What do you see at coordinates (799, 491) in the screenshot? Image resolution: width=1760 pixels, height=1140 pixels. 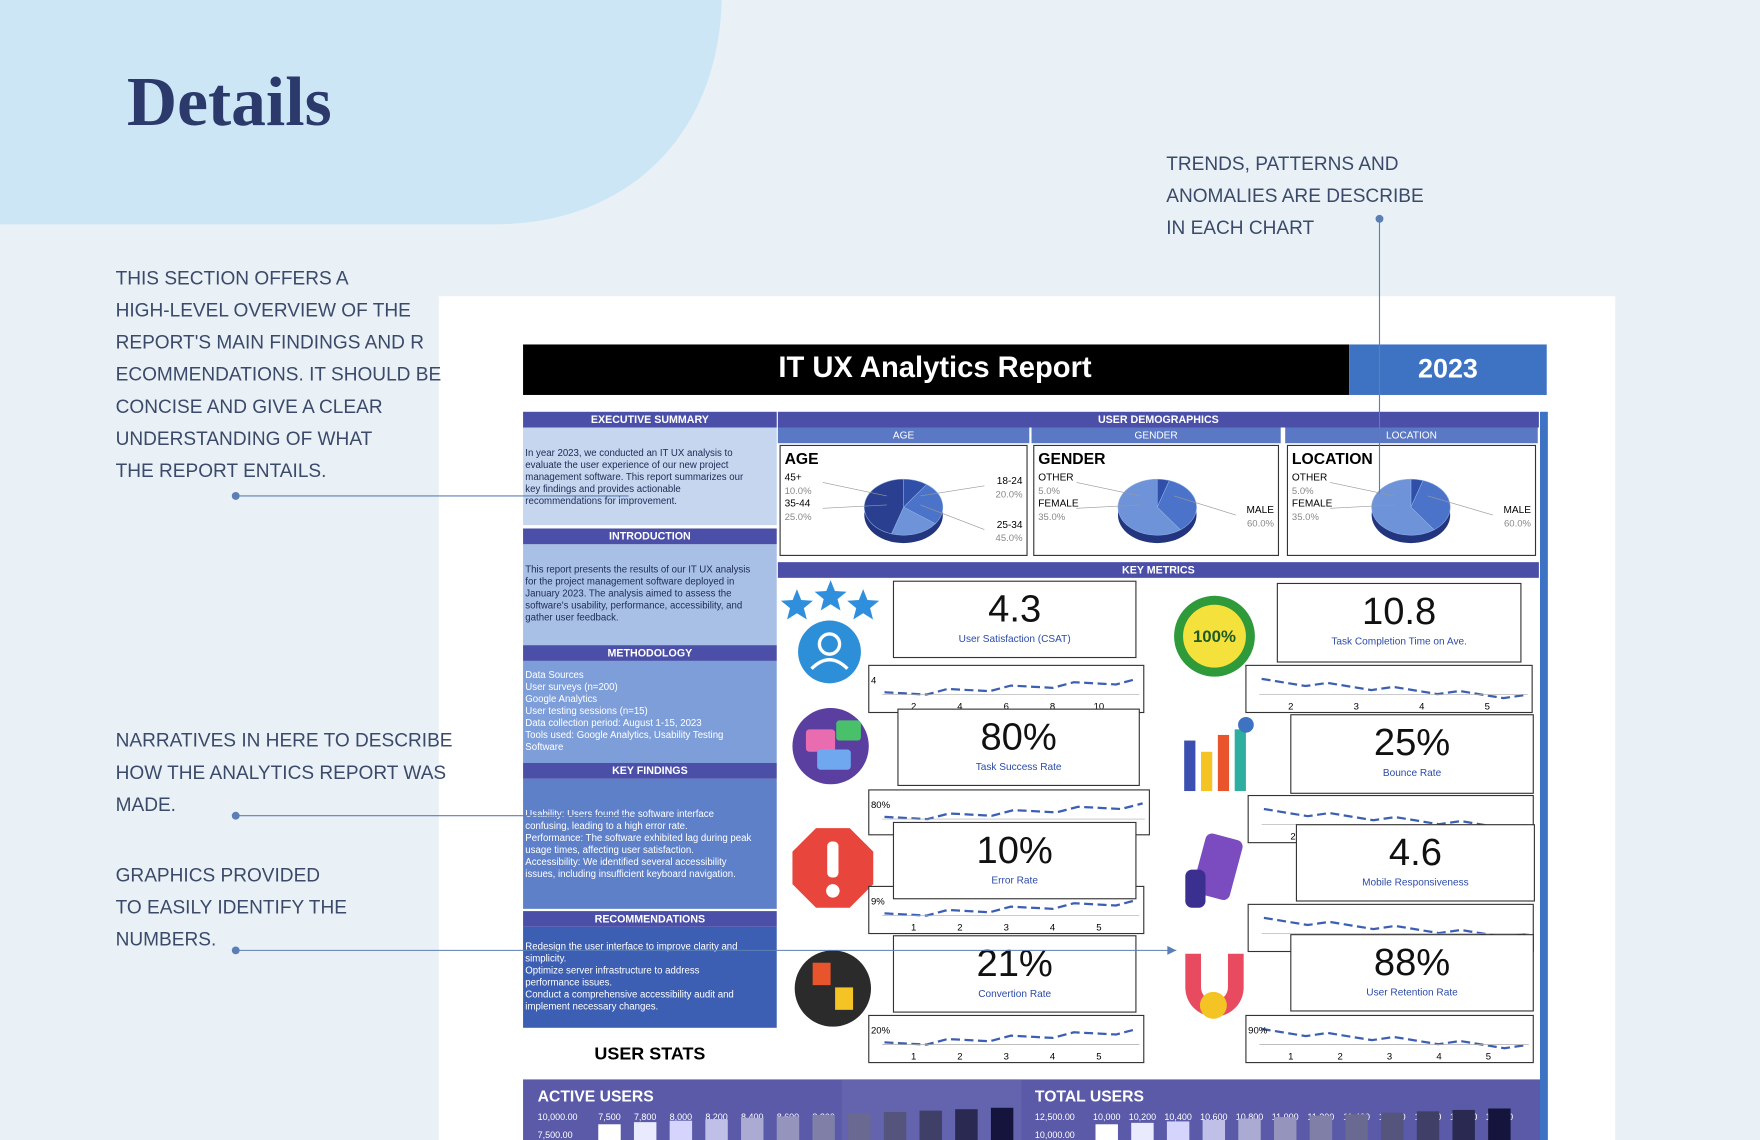 I see `slice-value: 10.0%` at bounding box center [799, 491].